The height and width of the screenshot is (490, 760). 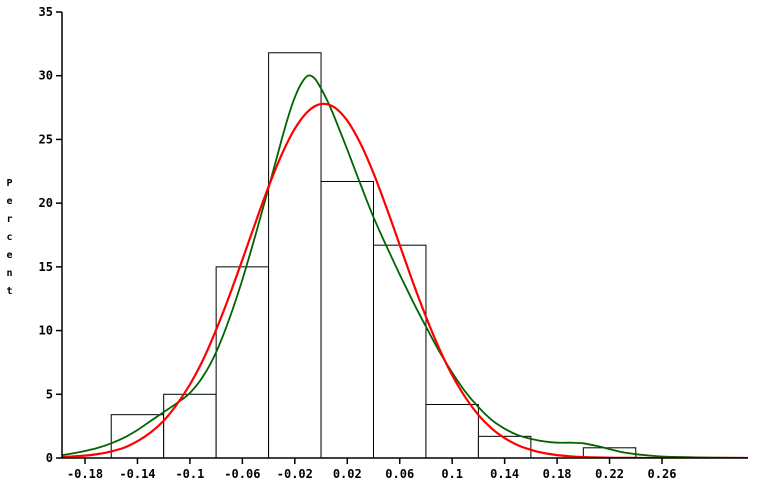 I want to click on y-tick-label: 5, so click(x=49, y=394).